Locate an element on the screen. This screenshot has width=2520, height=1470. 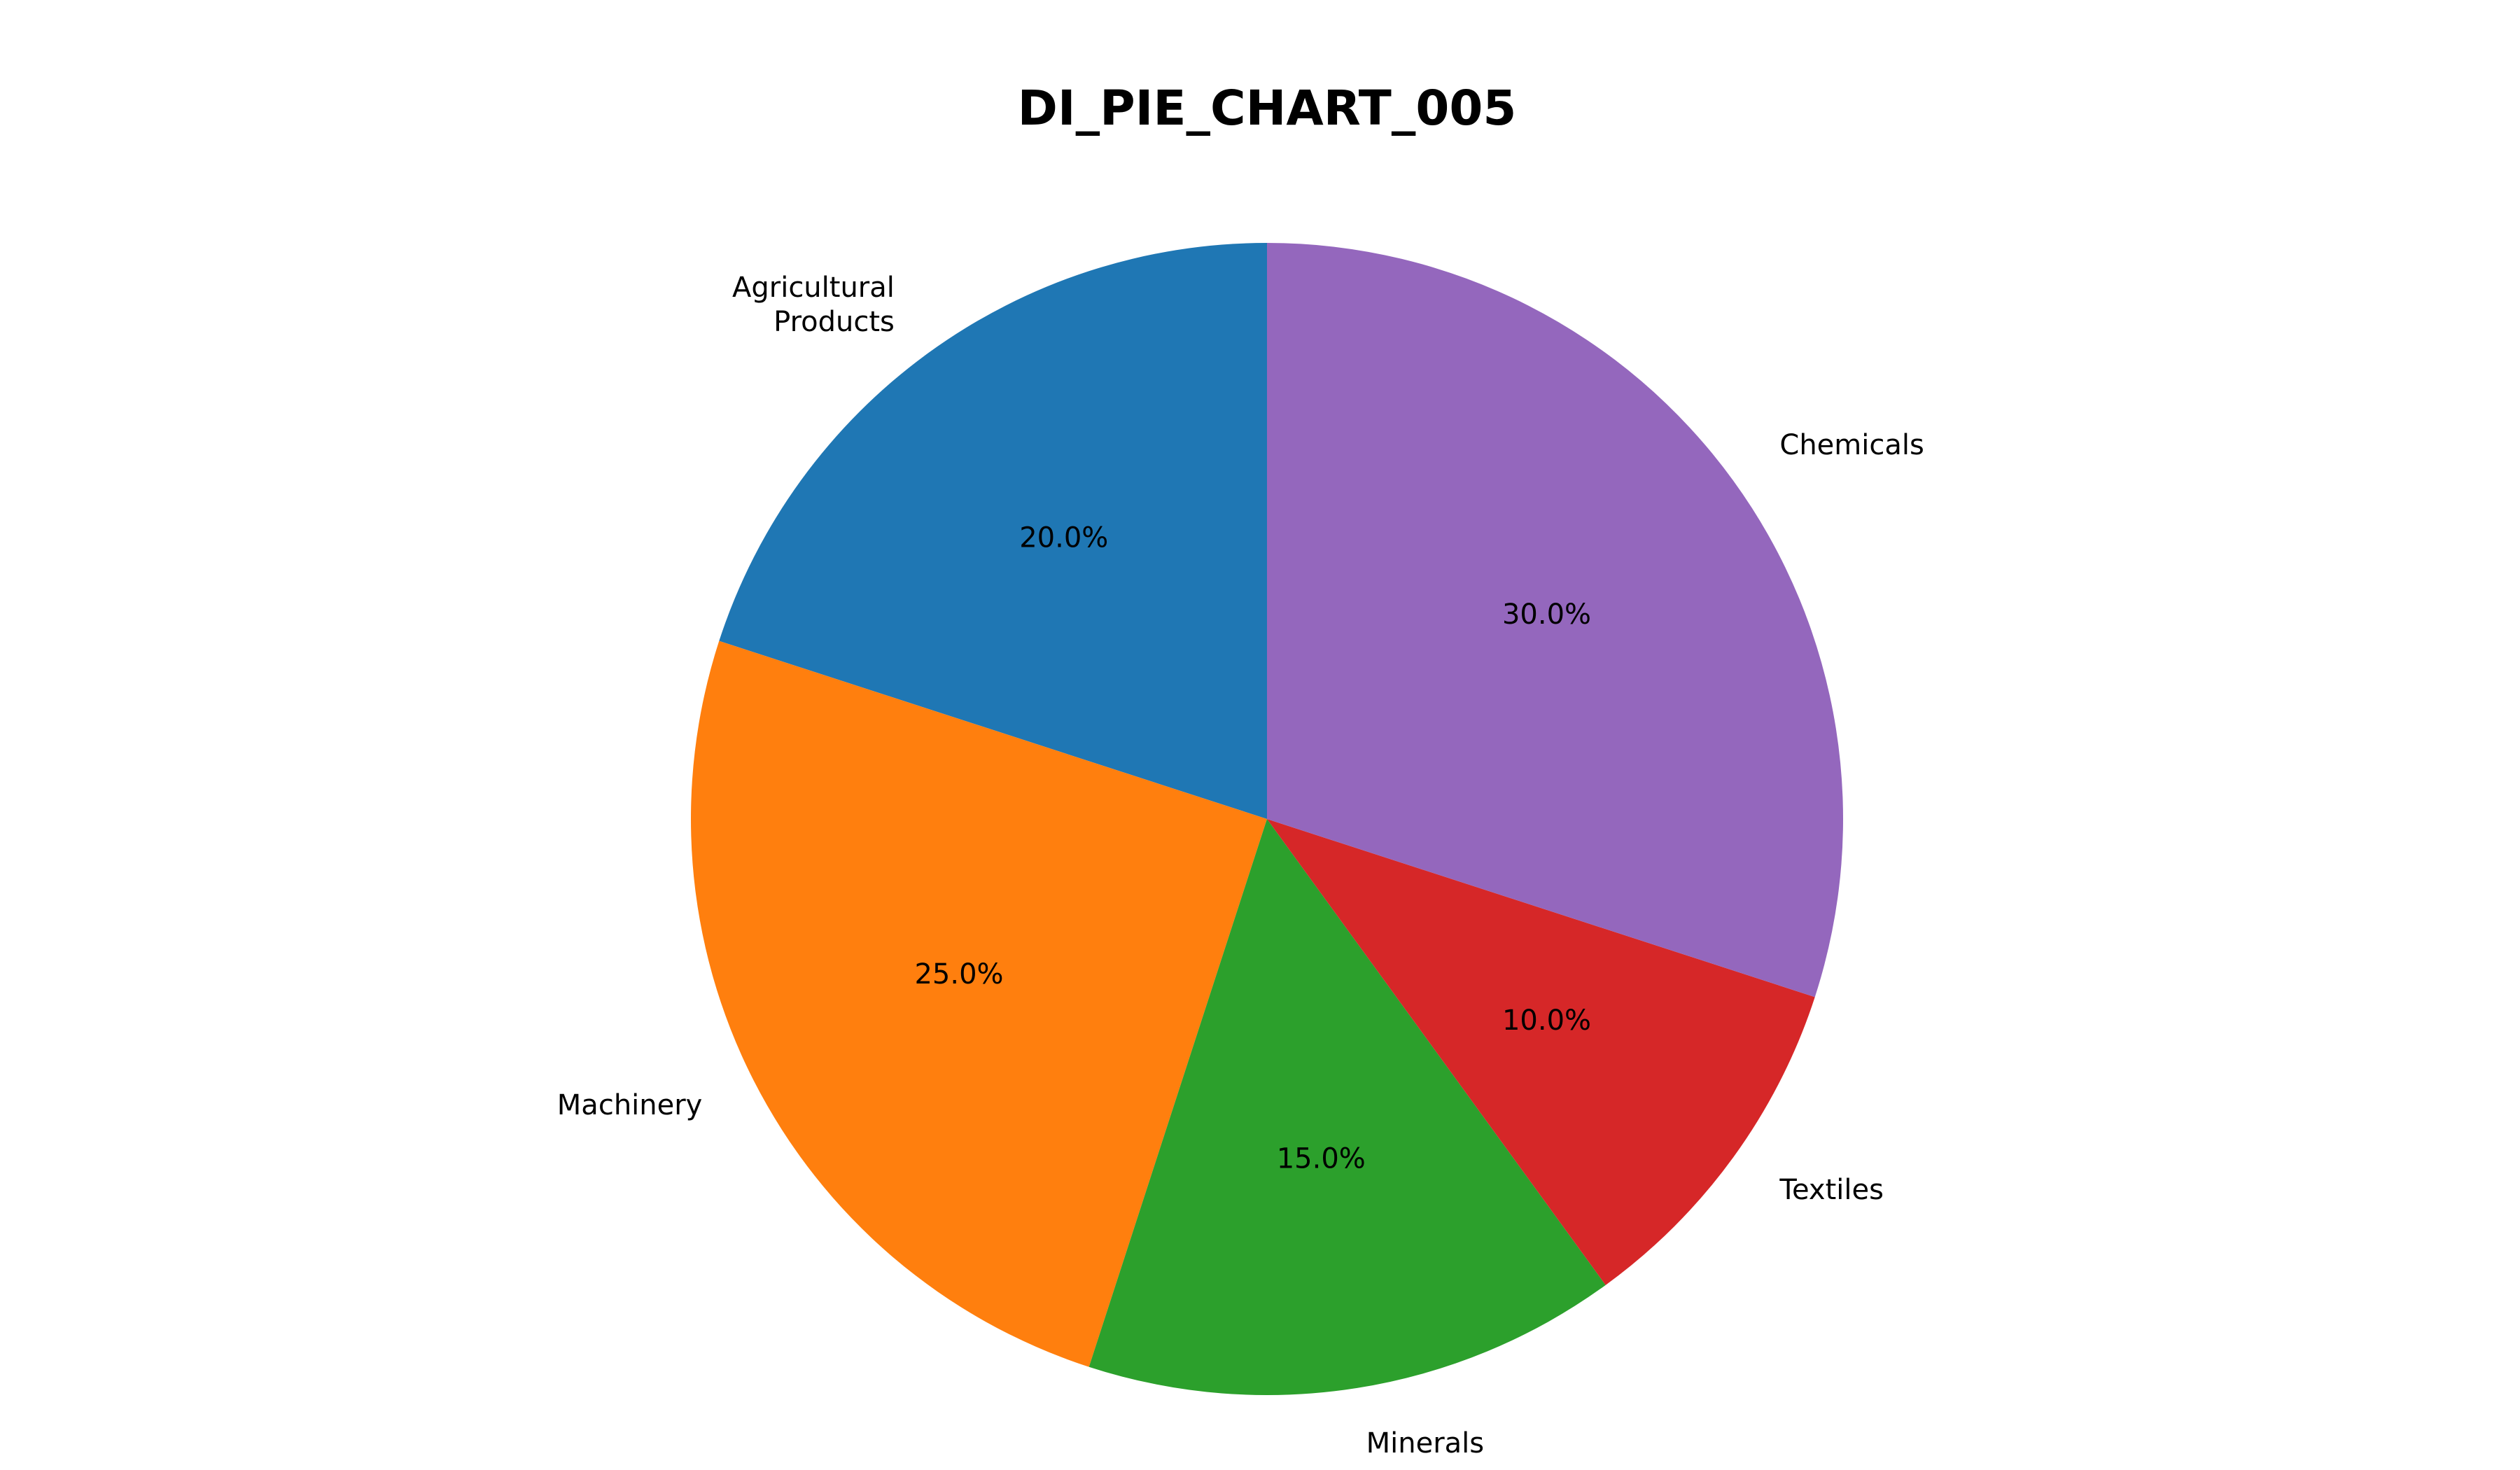
pie-category-label-0: Agricultural Products is located at coordinates (813, 305).